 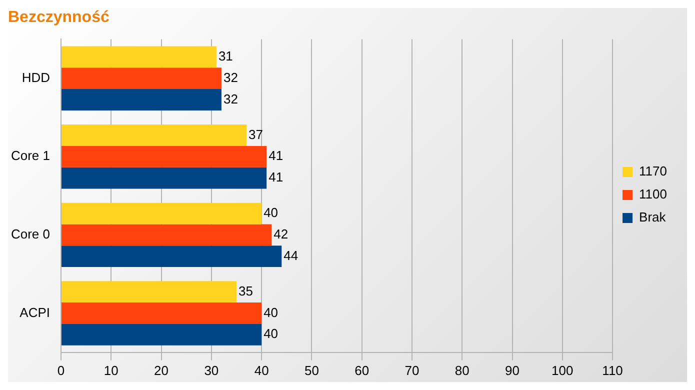 I want to click on legend-label: 1100, so click(x=653, y=194).